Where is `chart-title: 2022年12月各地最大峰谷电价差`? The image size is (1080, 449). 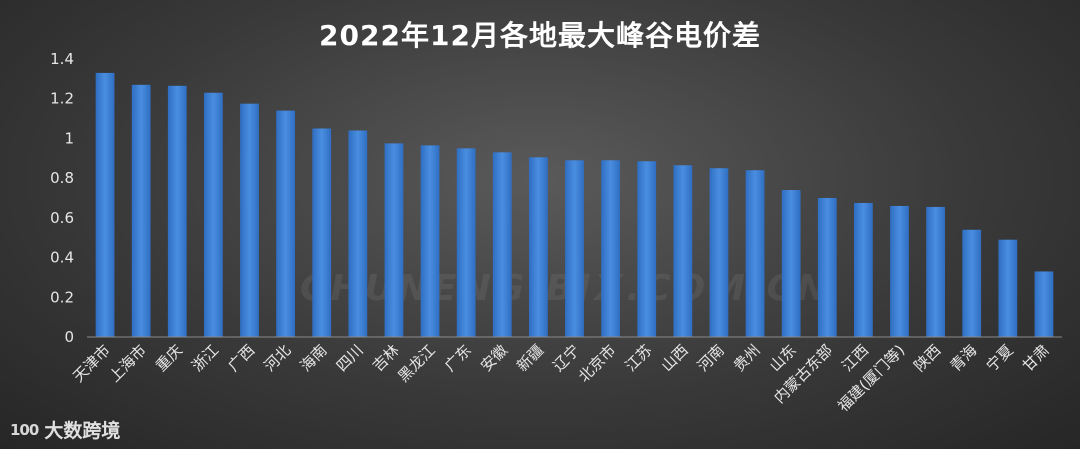 chart-title: 2022年12月各地最大峰谷电价差 is located at coordinates (540, 35).